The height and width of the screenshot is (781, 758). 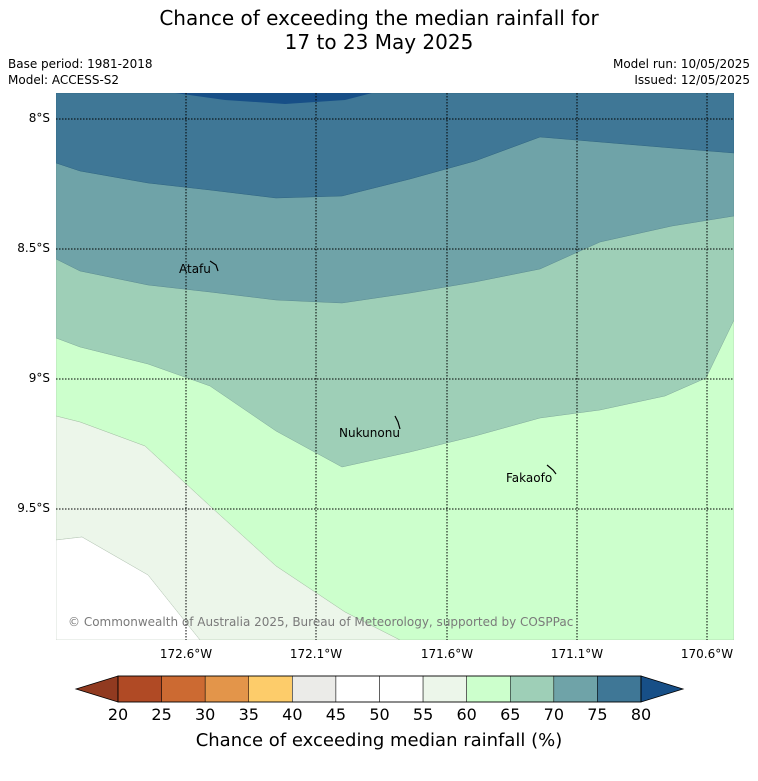 I want to click on y-tick-8s: 8°S, so click(x=39, y=118).